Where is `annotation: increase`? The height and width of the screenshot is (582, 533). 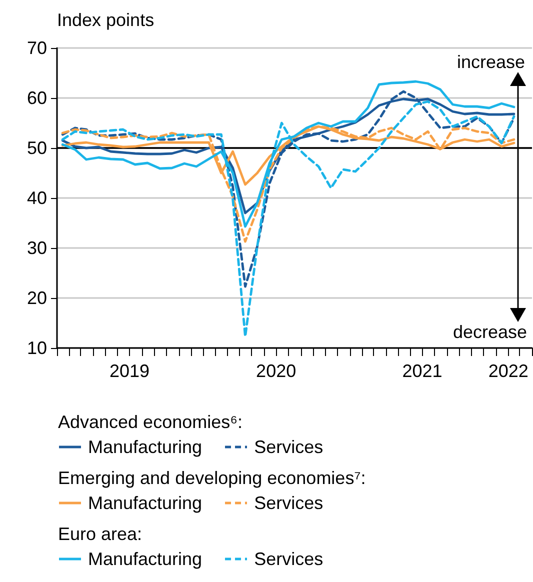
annotation: increase is located at coordinates (490, 62).